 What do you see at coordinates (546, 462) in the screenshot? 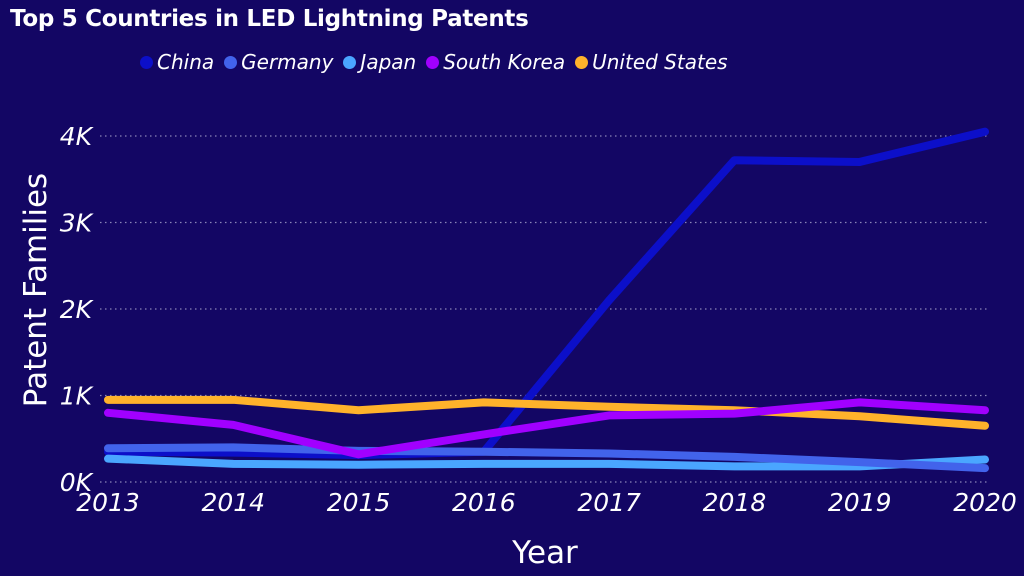
I see `series-line-japan` at bounding box center [546, 462].